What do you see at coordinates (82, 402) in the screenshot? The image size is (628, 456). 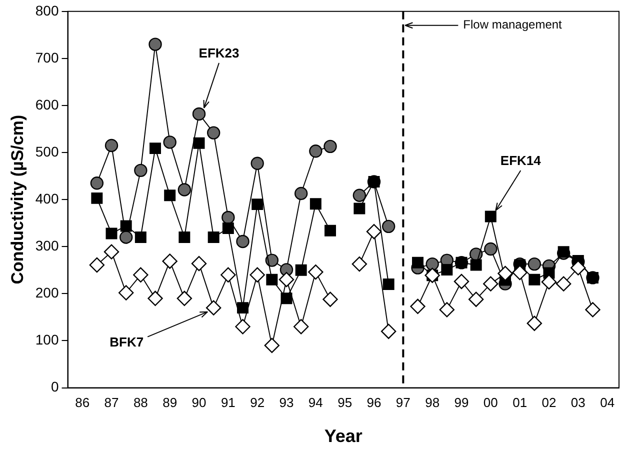 I see `x-tick-label: 86` at bounding box center [82, 402].